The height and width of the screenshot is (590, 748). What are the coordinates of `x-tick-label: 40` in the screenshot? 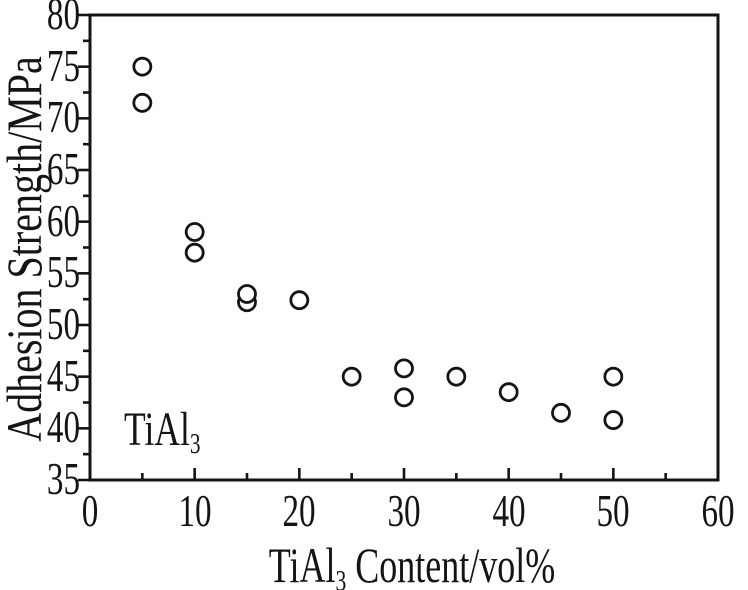 It's located at (509, 510).